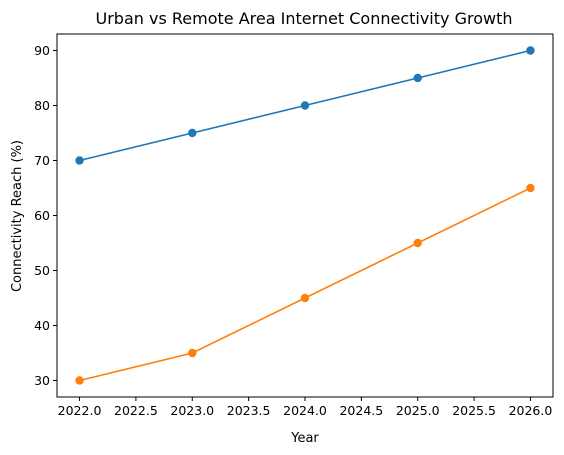 Image resolution: width=564 pixels, height=455 pixels. Describe the element at coordinates (531, 410) in the screenshot. I see `x-tick-label: 2026.0` at that location.